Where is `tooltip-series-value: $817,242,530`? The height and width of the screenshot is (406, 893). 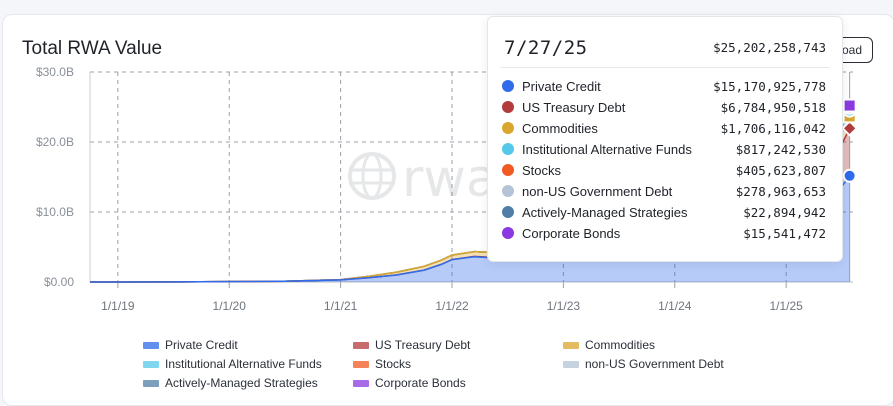
tooltip-series-value: $817,242,530 is located at coordinates (780, 149).